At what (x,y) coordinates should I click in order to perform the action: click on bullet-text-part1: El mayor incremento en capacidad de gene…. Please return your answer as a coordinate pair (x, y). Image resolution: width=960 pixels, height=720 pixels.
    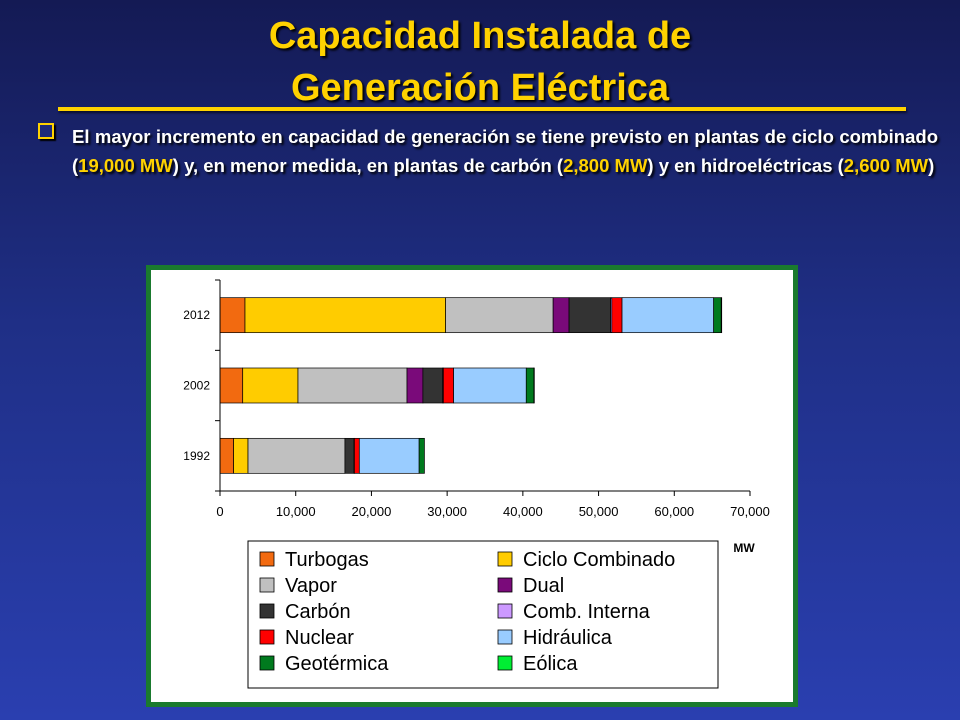
    Looking at the image, I should click on (505, 151).